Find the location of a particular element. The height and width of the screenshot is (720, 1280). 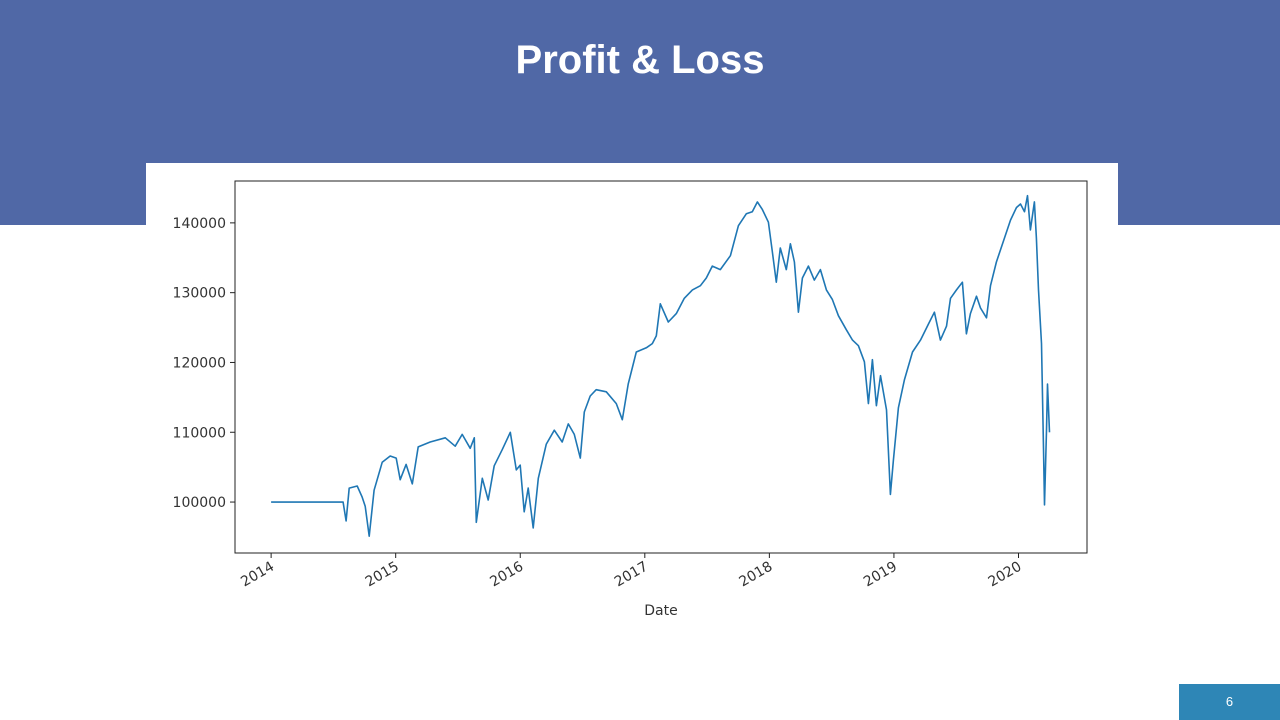

y-tick-label: 110000 is located at coordinates (199, 433).